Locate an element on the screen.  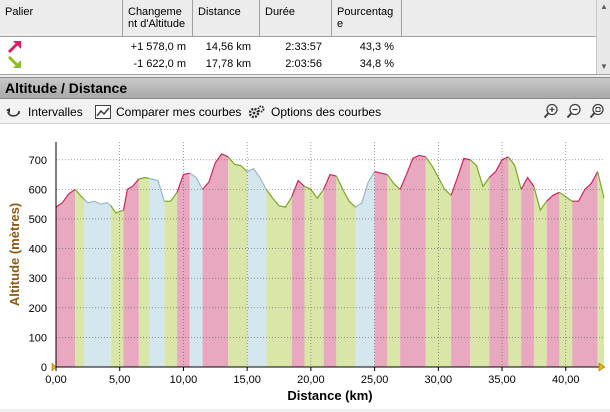
x-tick-label: 30,00 is located at coordinates (439, 380).